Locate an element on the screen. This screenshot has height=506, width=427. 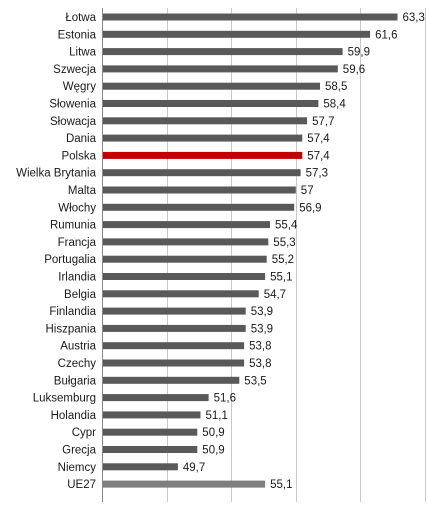
value-label: 55,4 is located at coordinates (286, 226).